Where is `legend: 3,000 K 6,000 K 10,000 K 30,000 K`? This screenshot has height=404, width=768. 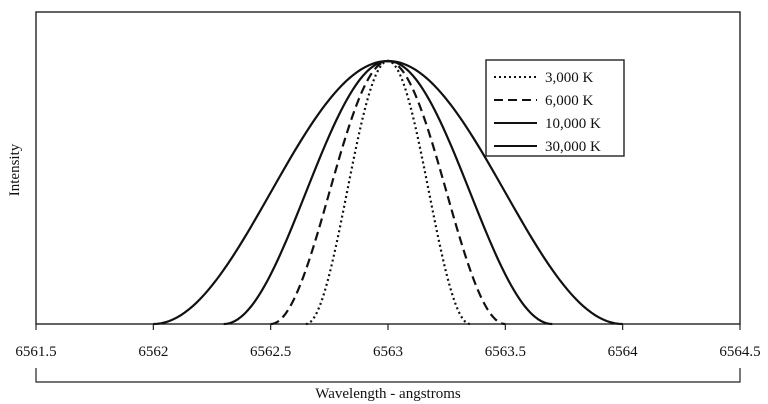
legend: 3,000 K 6,000 K 10,000 K 30,000 K is located at coordinates (555, 108).